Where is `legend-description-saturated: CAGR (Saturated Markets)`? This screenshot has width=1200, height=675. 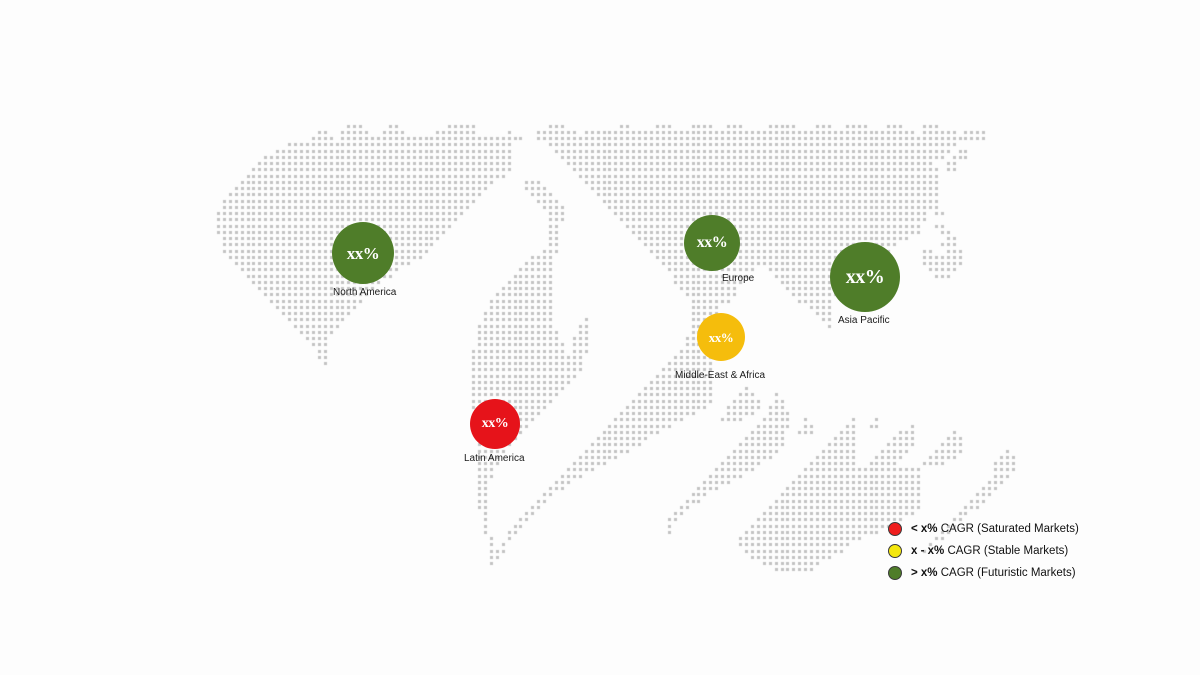
legend-description-saturated: CAGR (Saturated Markets) is located at coordinates (1008, 529).